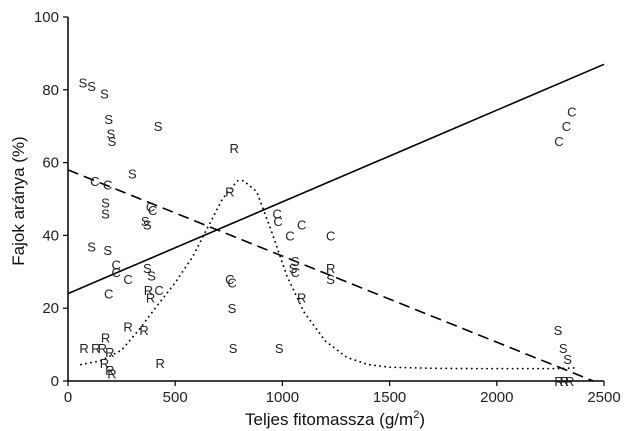  I want to click on x-tick-label: 1500, so click(389, 397).